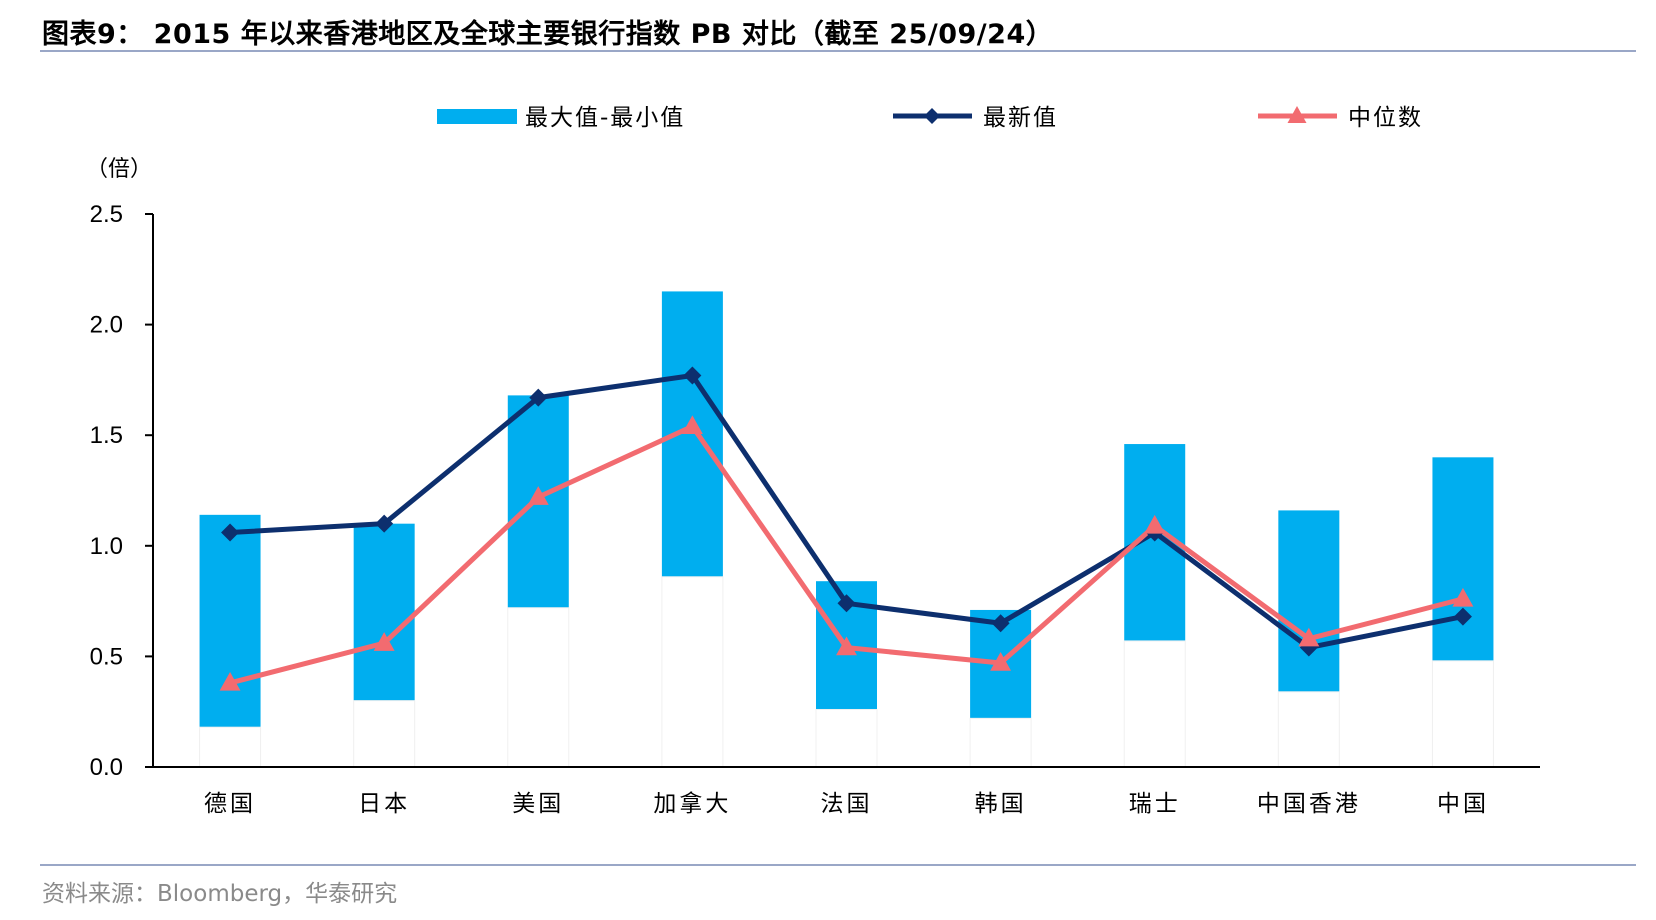 The height and width of the screenshot is (920, 1656). I want to click on legend-swatch-range, so click(477, 116).